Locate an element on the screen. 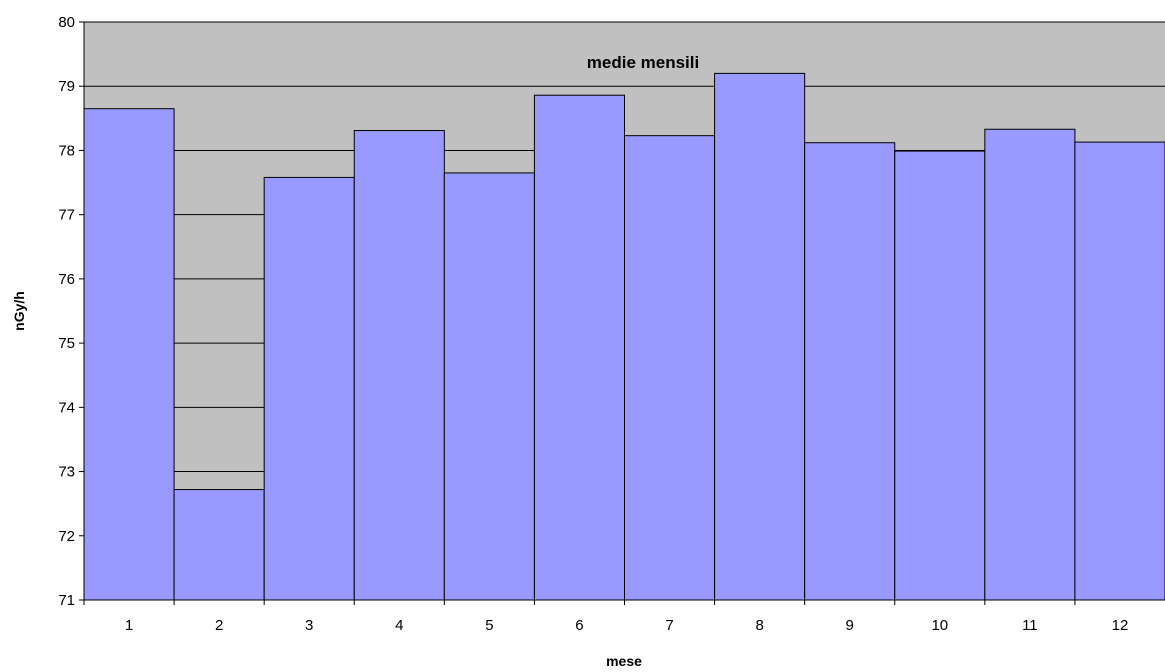  y-tick-label: 79 is located at coordinates (66, 86).